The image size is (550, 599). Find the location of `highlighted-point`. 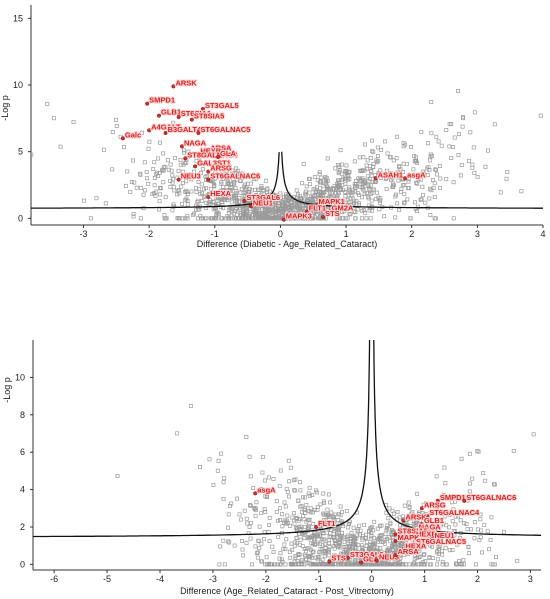

highlighted-point is located at coordinates (395, 555).